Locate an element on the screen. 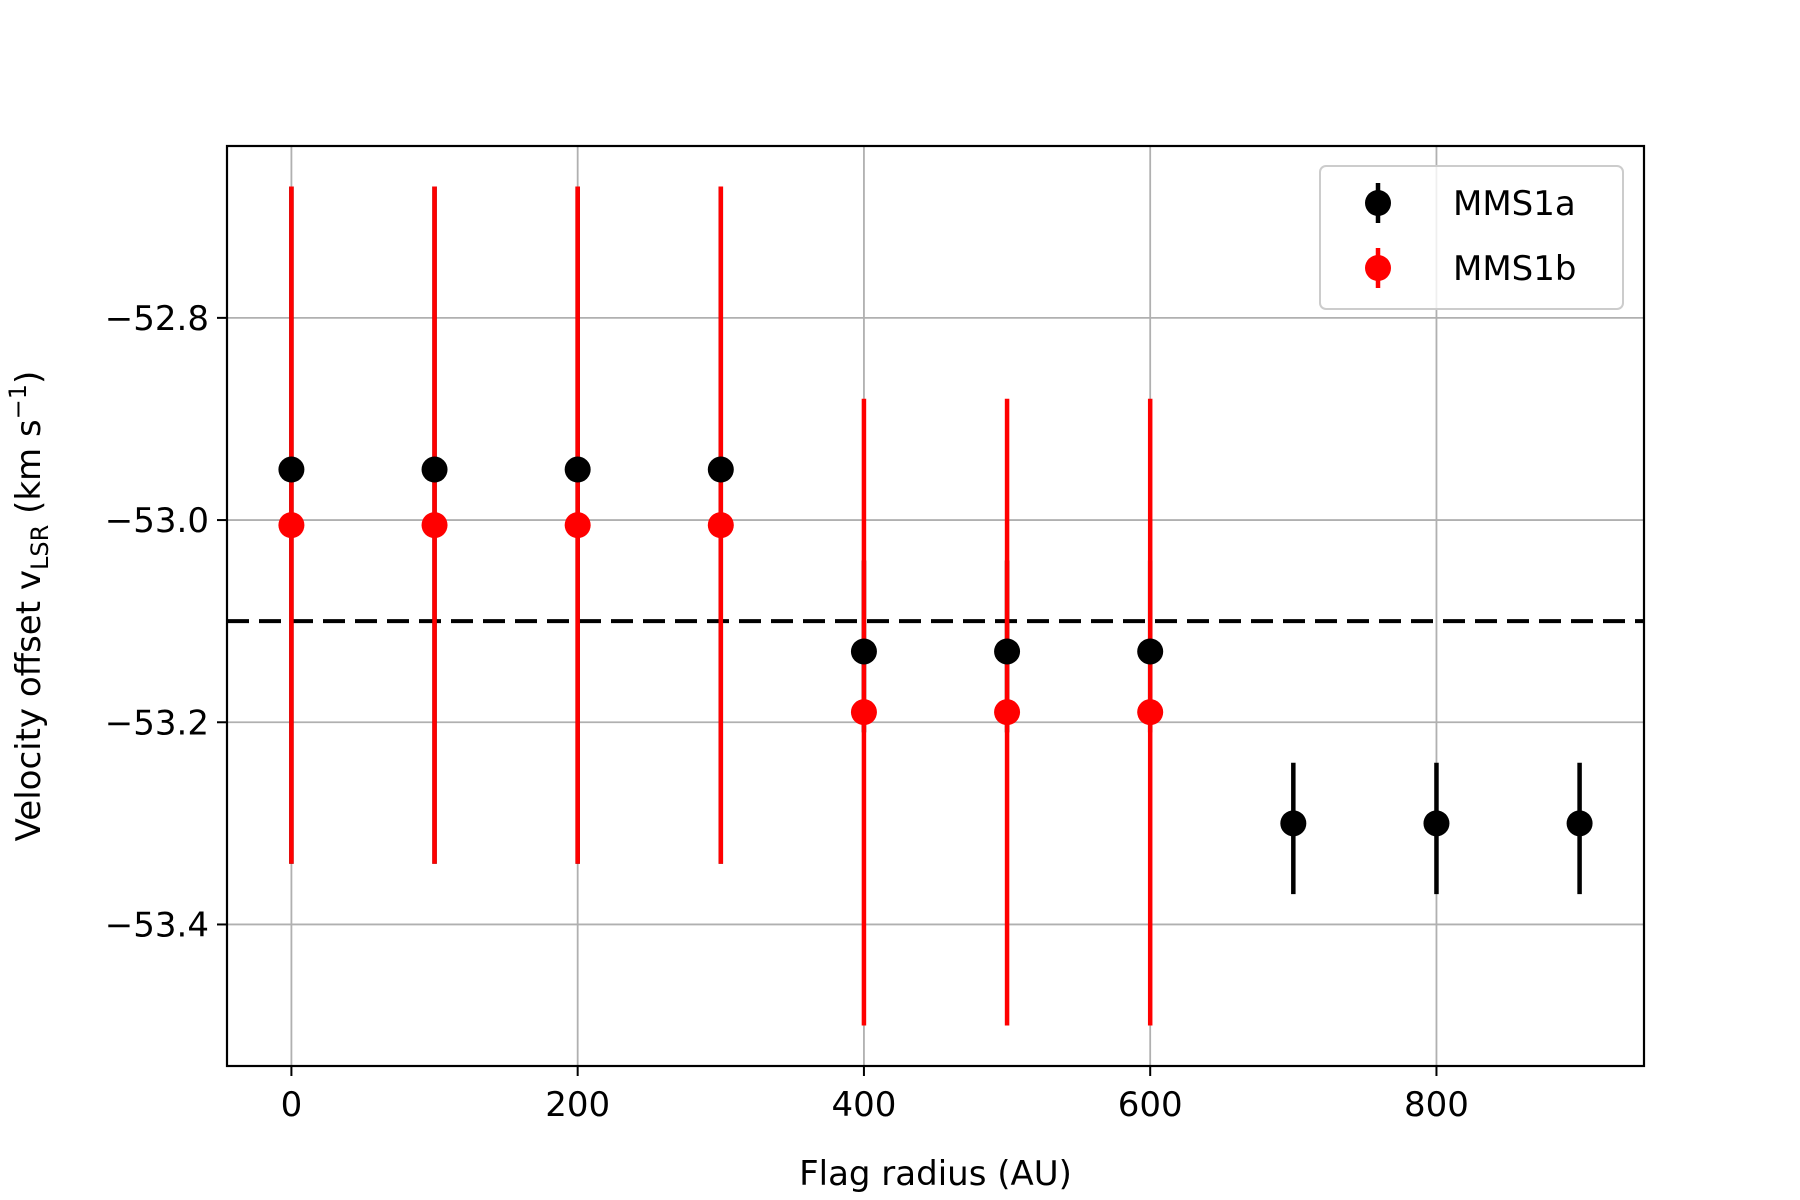  y-tick-label: −53.4 is located at coordinates (157, 925).